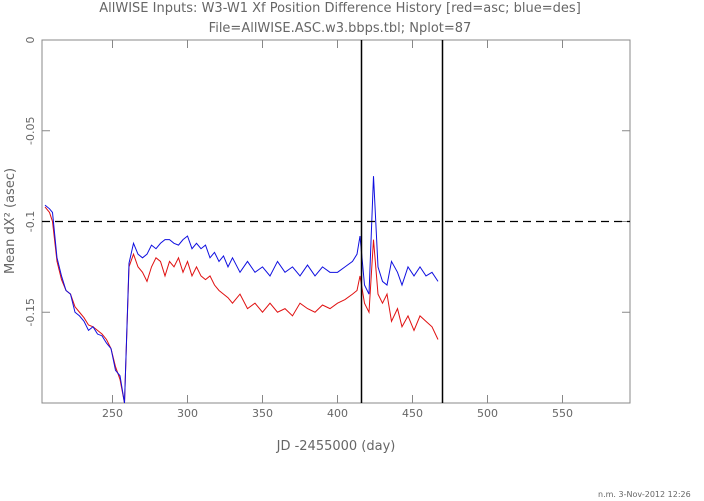 The width and height of the screenshot is (704, 501). What do you see at coordinates (112, 413) in the screenshot?
I see `x-tick-label: 250` at bounding box center [112, 413].